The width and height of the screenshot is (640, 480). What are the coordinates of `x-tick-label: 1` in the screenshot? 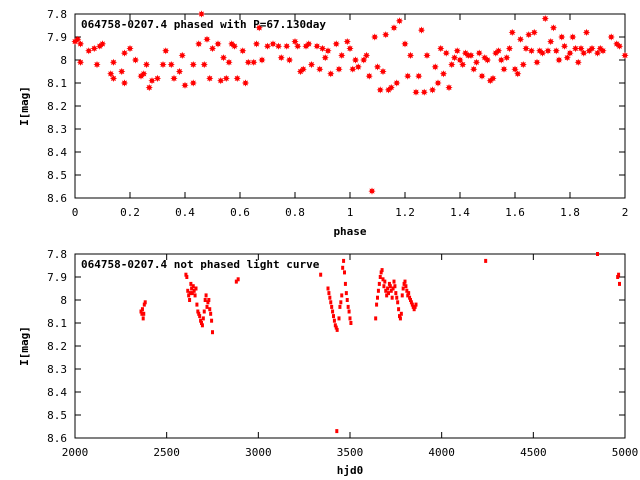 It's located at (350, 212).